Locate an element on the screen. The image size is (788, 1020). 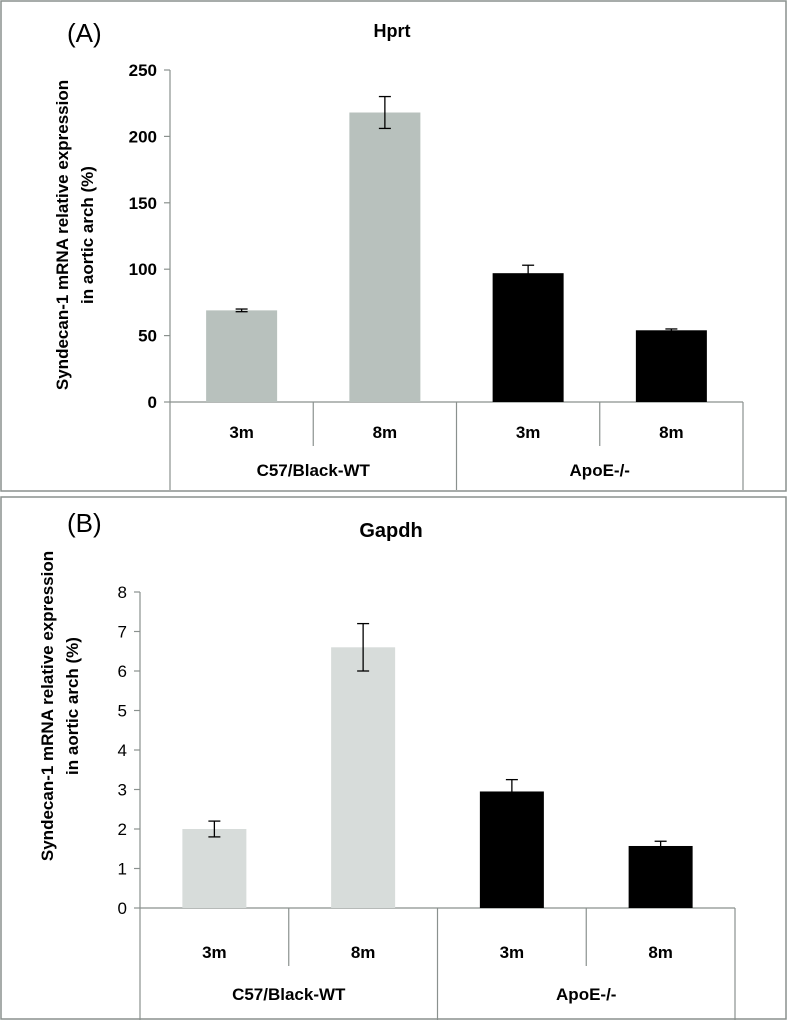
x-group-label-b-1: ApoE-/- is located at coordinates (586, 994).